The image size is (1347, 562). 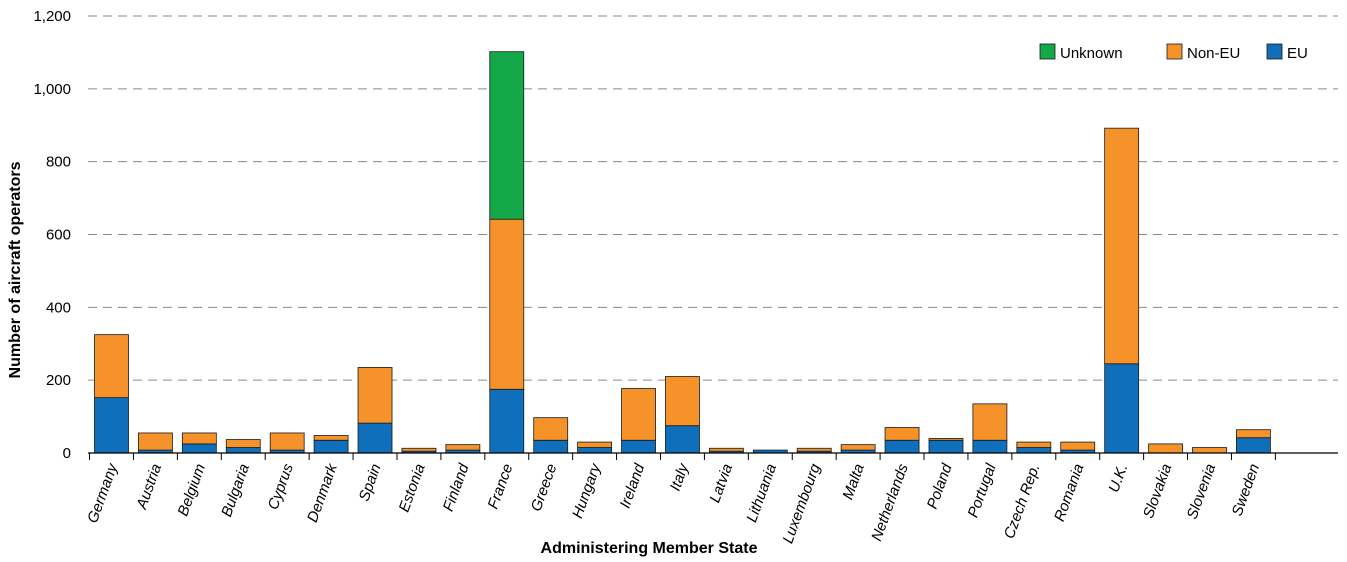 What do you see at coordinates (1202, 492) in the screenshot?
I see `x-tick-label: Slovenia` at bounding box center [1202, 492].